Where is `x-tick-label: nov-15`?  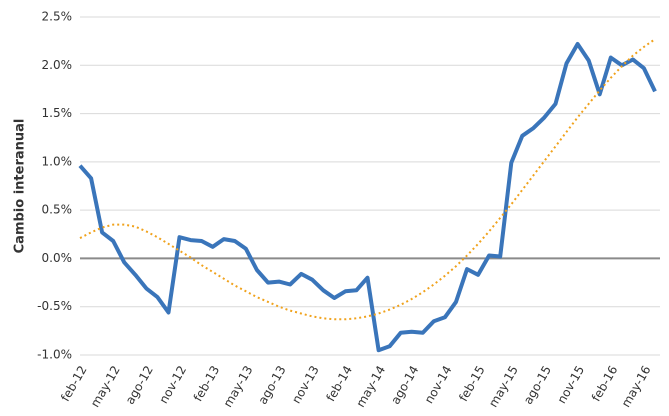 x-tick-label: nov-15 is located at coordinates (570, 384).